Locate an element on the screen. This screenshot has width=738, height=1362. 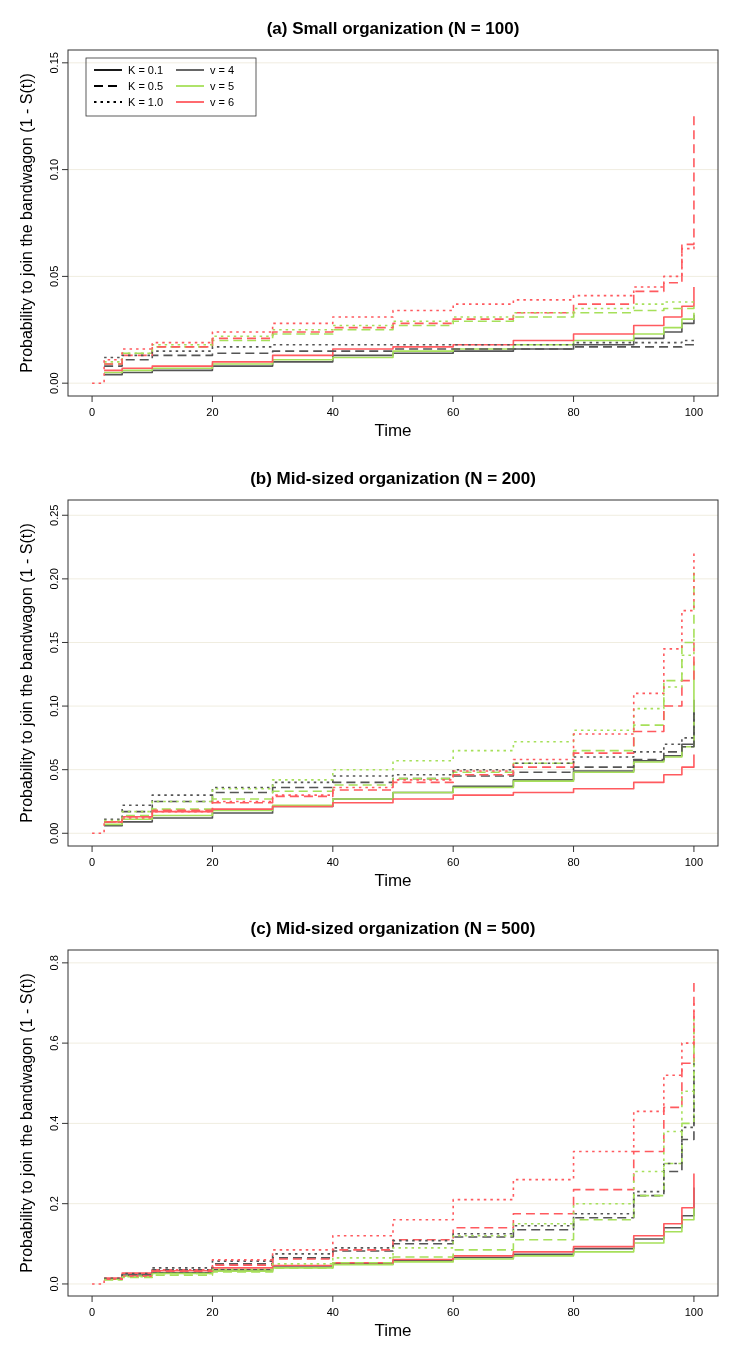
y-tick-label: 0.20 is located at coordinates (54, 579).